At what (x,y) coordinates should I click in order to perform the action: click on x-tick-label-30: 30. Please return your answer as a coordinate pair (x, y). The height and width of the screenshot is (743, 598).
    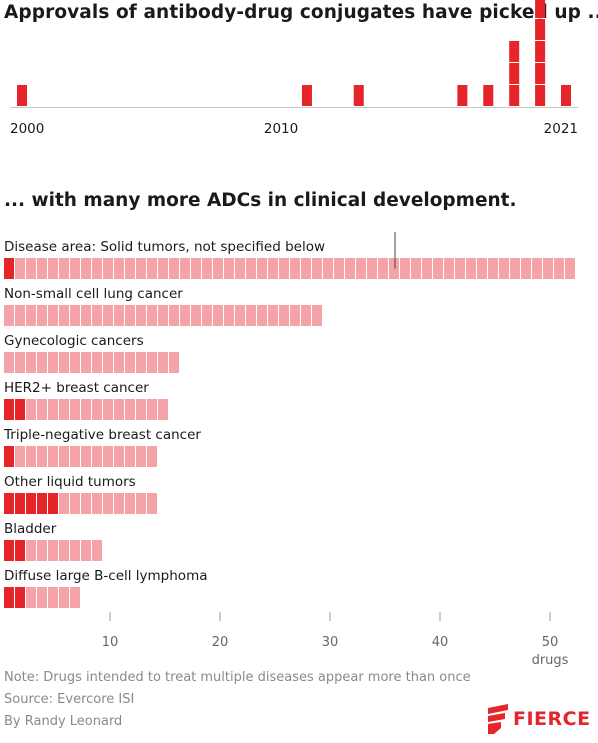
    Looking at the image, I should click on (330, 642).